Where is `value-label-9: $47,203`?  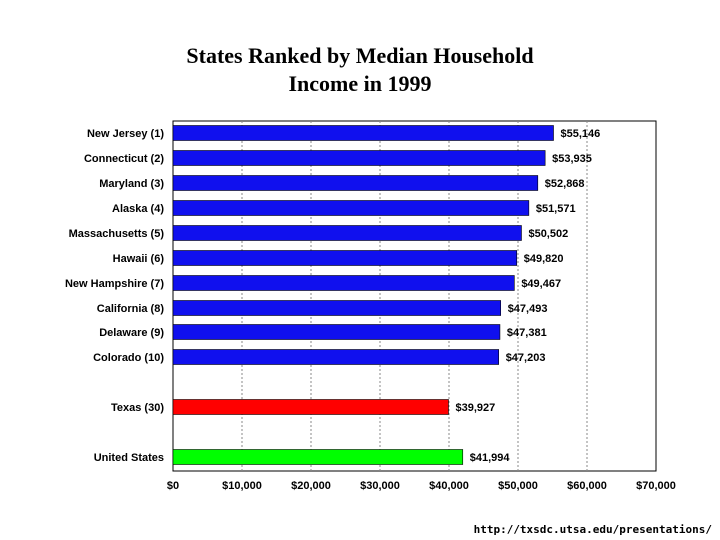
value-label-9: $47,203 is located at coordinates (526, 358).